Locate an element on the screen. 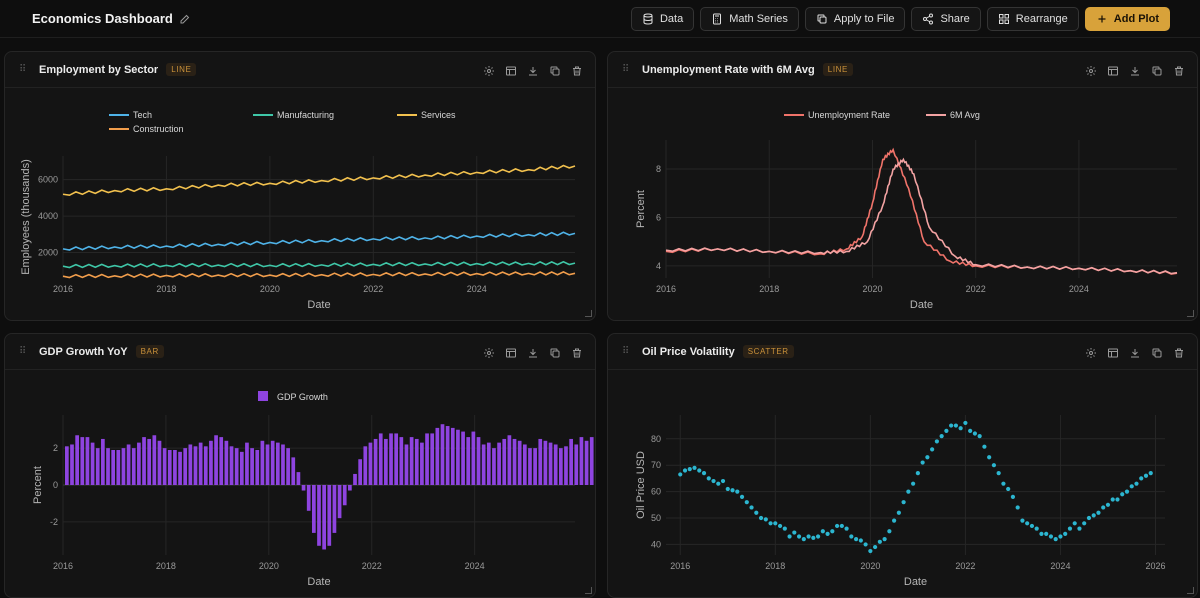 This screenshot has height=598, width=1200. table-icon-glyph is located at coordinates (1113, 70).